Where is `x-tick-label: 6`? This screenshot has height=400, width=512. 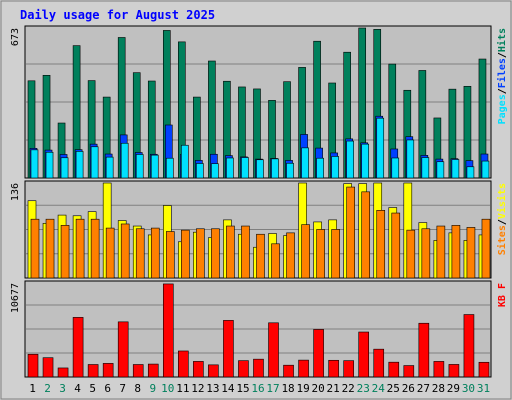
x-tick-label: 6 is located at coordinates (107, 388).